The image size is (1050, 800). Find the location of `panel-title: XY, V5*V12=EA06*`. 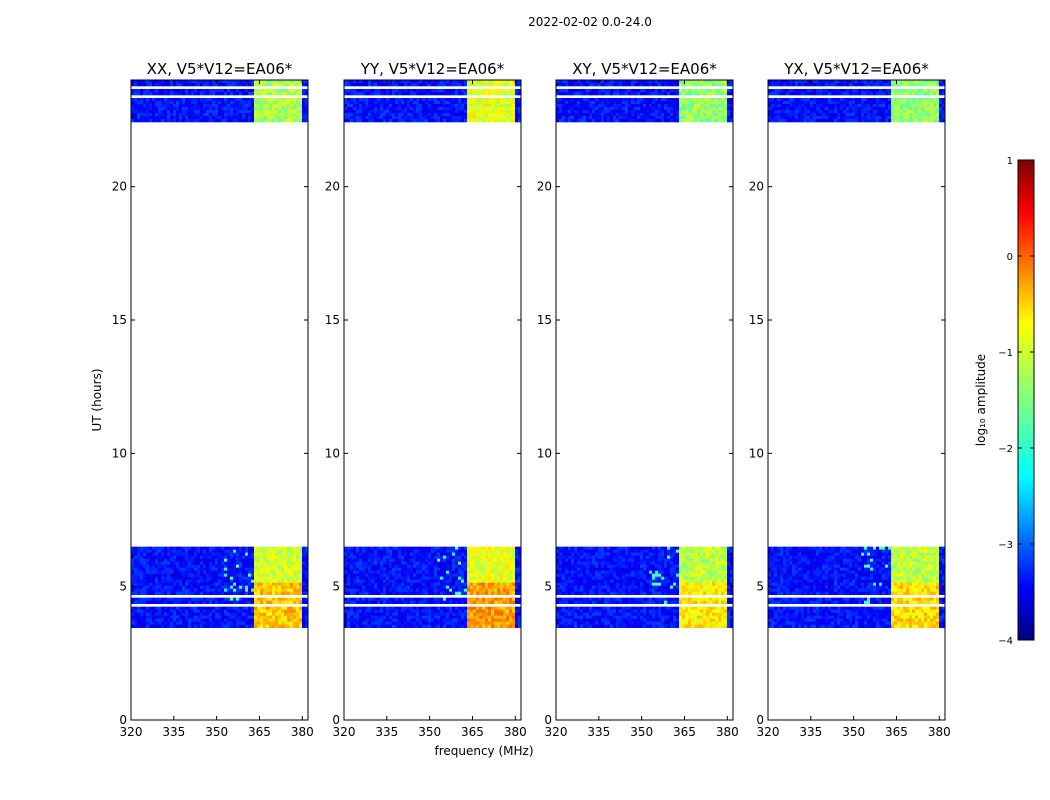

panel-title: XY, V5*V12=EA06* is located at coordinates (644, 69).